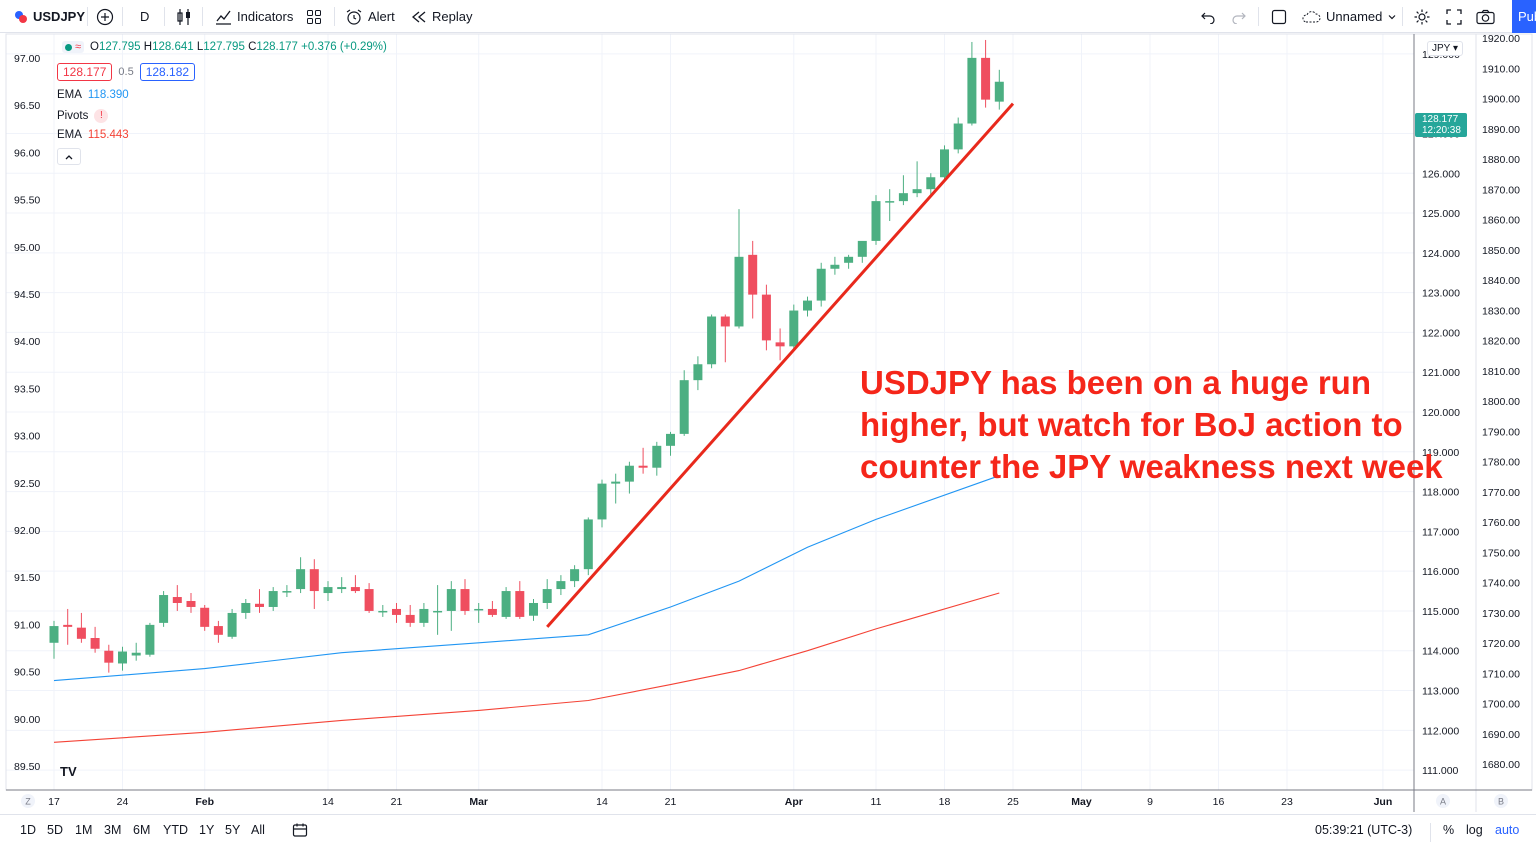 This screenshot has width=1536, height=849. What do you see at coordinates (167, 72) in the screenshot?
I see `ask-buy-button: 128.182` at bounding box center [167, 72].